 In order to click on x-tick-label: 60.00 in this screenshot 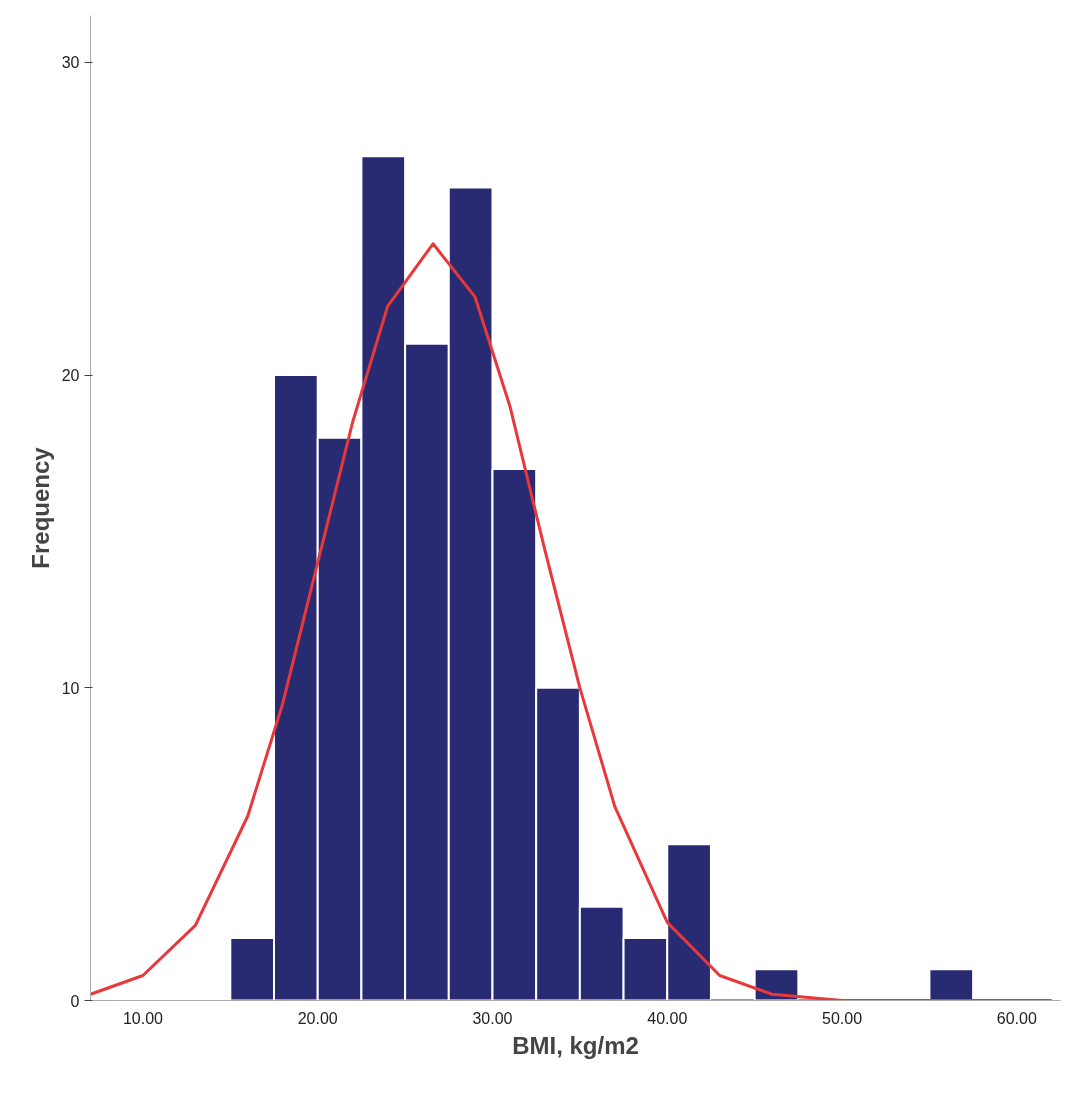, I will do `click(1016, 1018)`.